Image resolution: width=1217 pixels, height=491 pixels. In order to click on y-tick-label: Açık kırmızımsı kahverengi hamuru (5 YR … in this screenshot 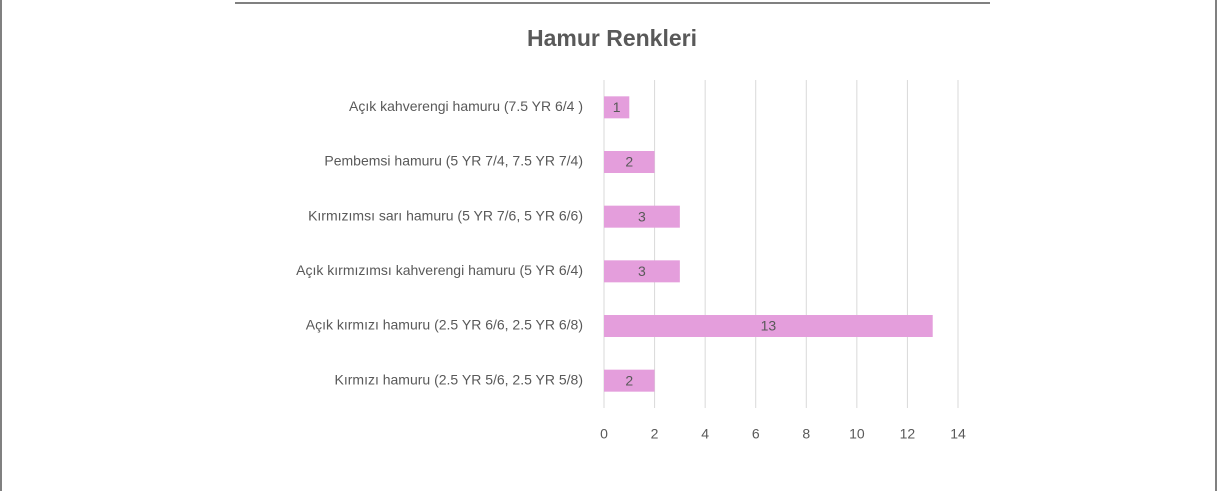, I will do `click(439, 270)`.